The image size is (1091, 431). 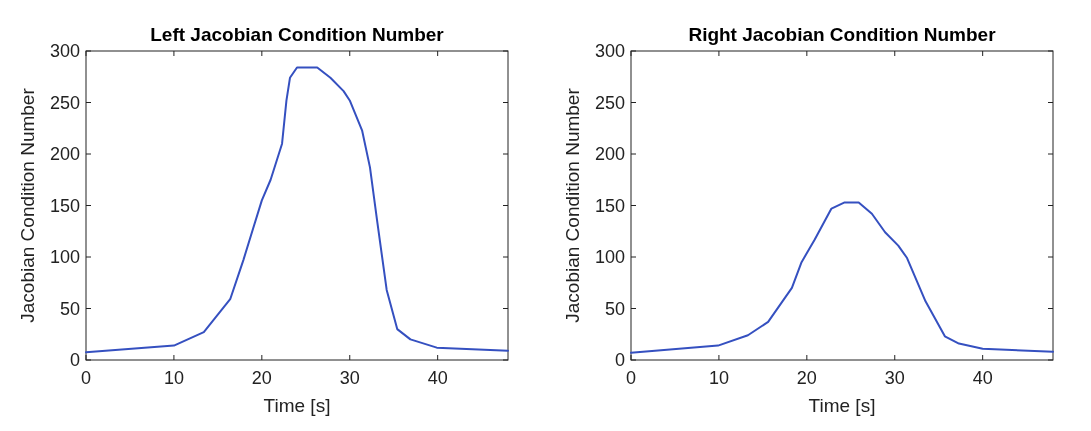 I want to click on chart-title: Left Jacobian Condition Number, so click(x=297, y=34).